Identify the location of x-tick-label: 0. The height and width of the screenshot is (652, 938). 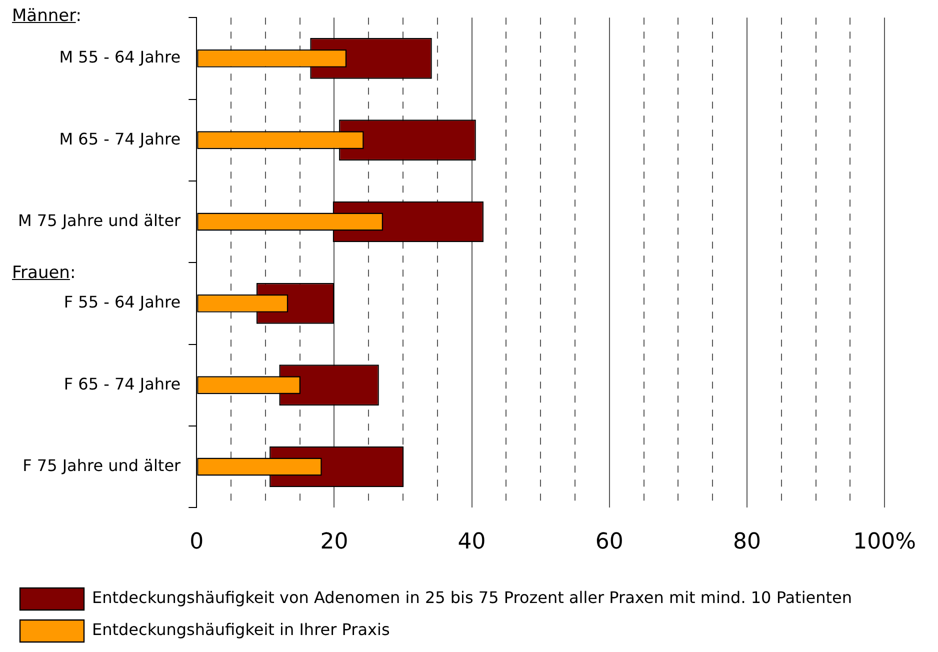
(197, 542).